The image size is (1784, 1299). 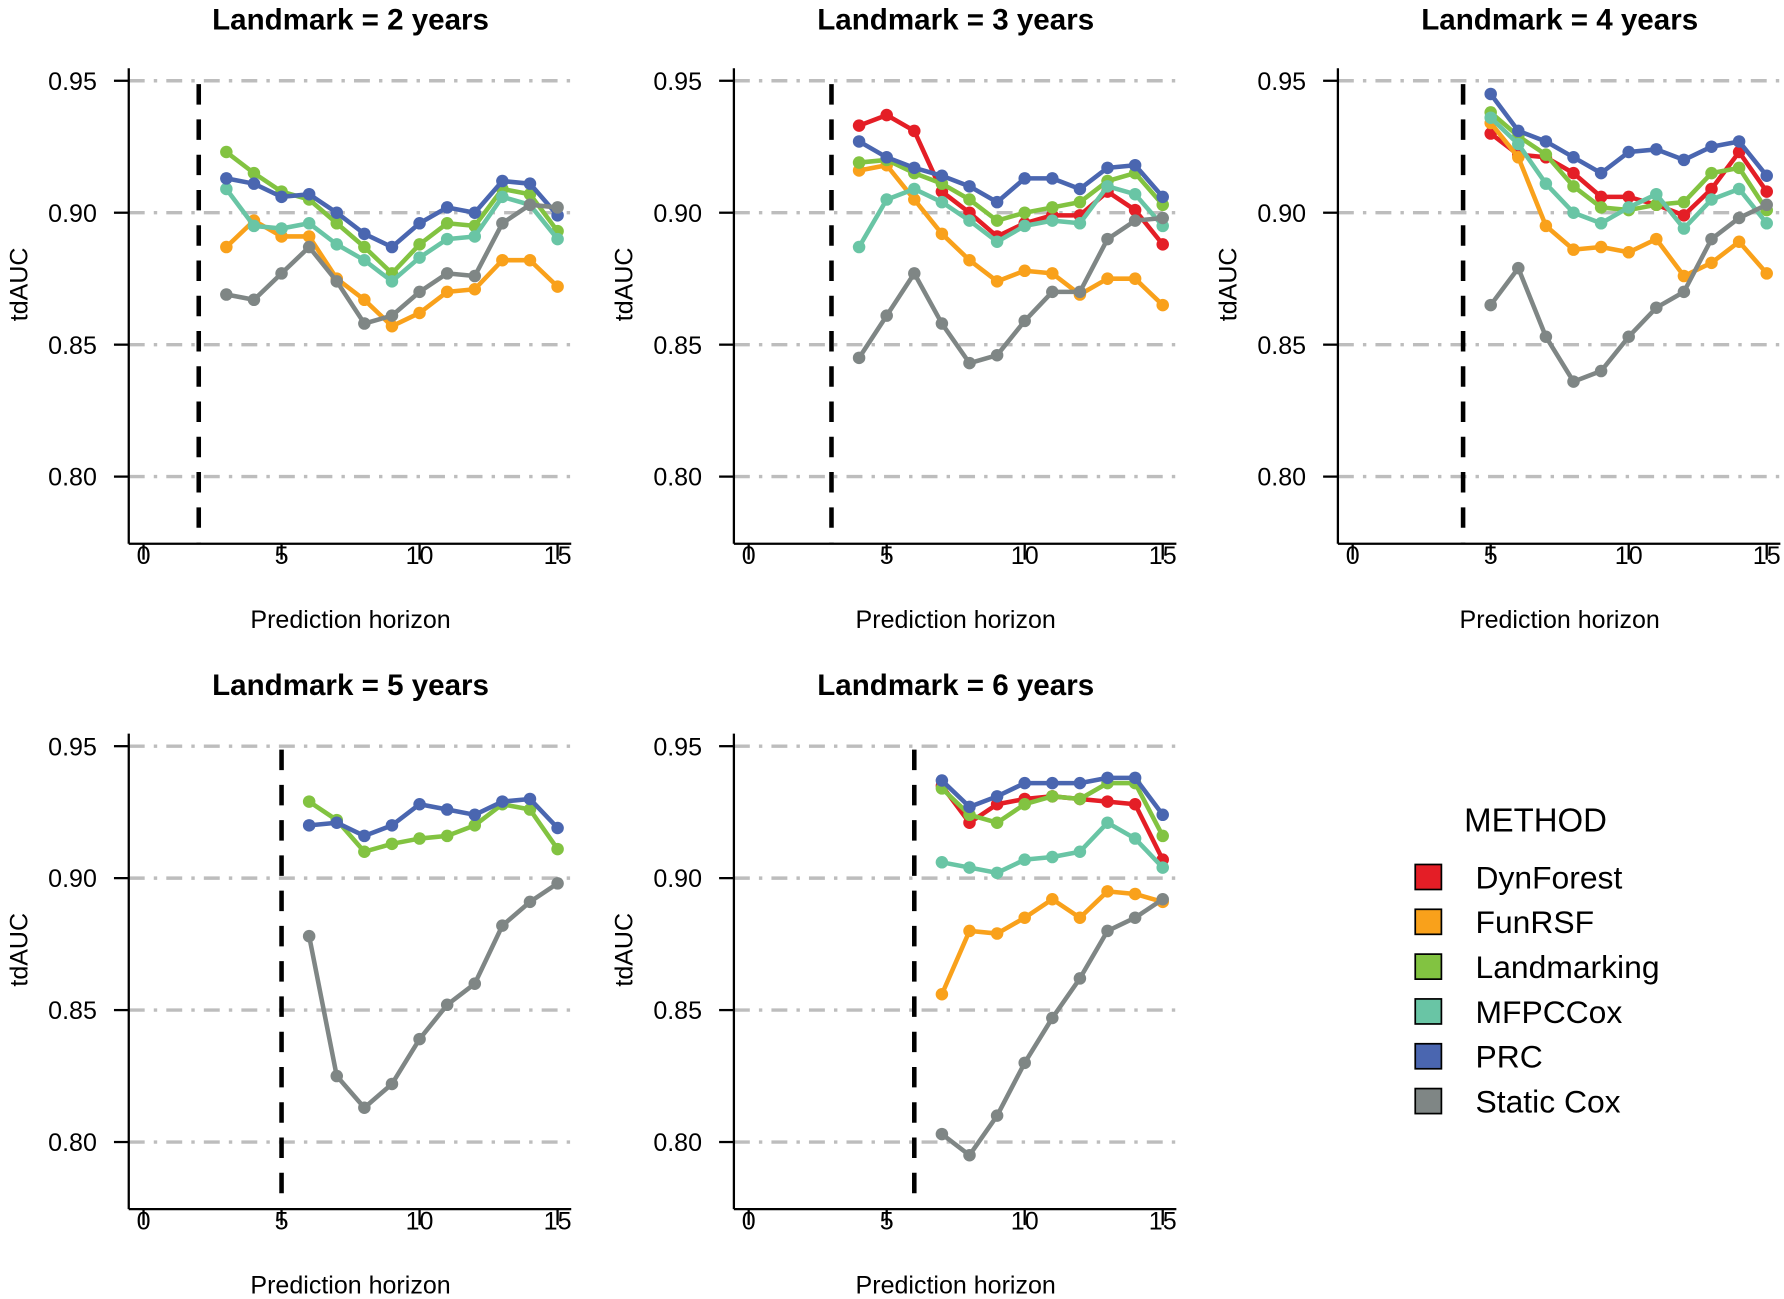 What do you see at coordinates (1548, 1101) in the screenshot?
I see `legend-label: Static Cox` at bounding box center [1548, 1101].